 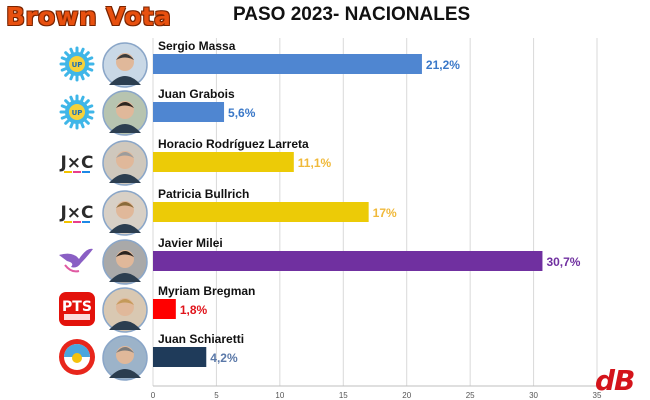 I want to click on x-tick-label: 0, so click(x=153, y=395).